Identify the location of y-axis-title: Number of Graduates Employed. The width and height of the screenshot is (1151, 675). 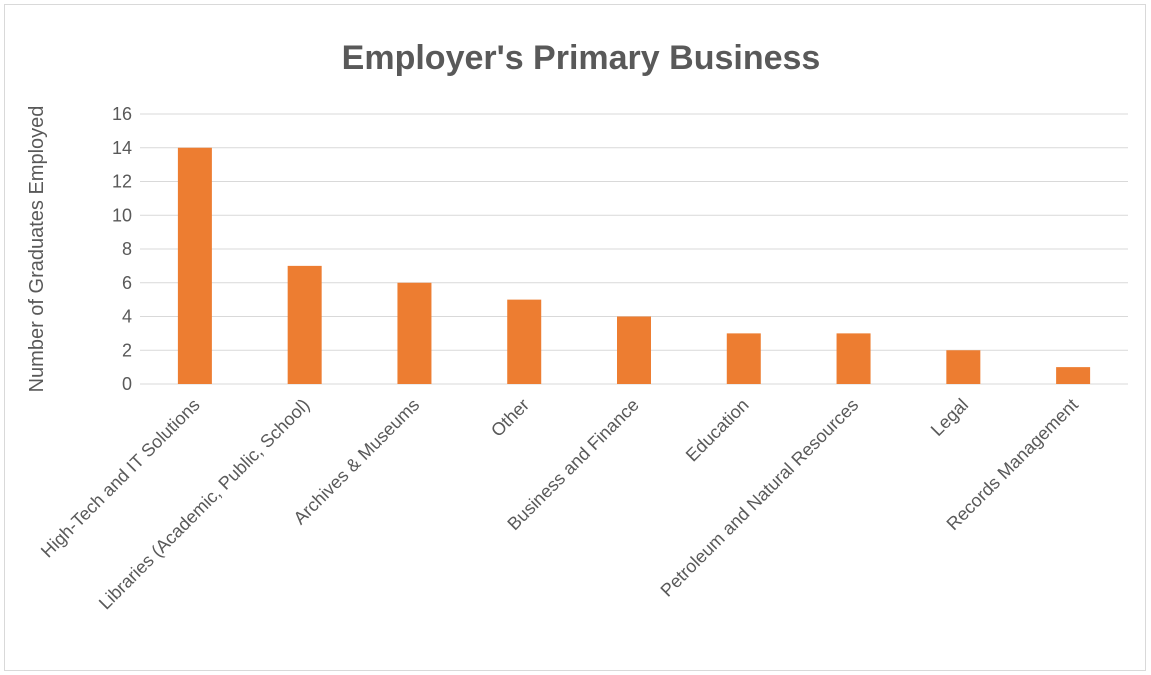
(37, 249).